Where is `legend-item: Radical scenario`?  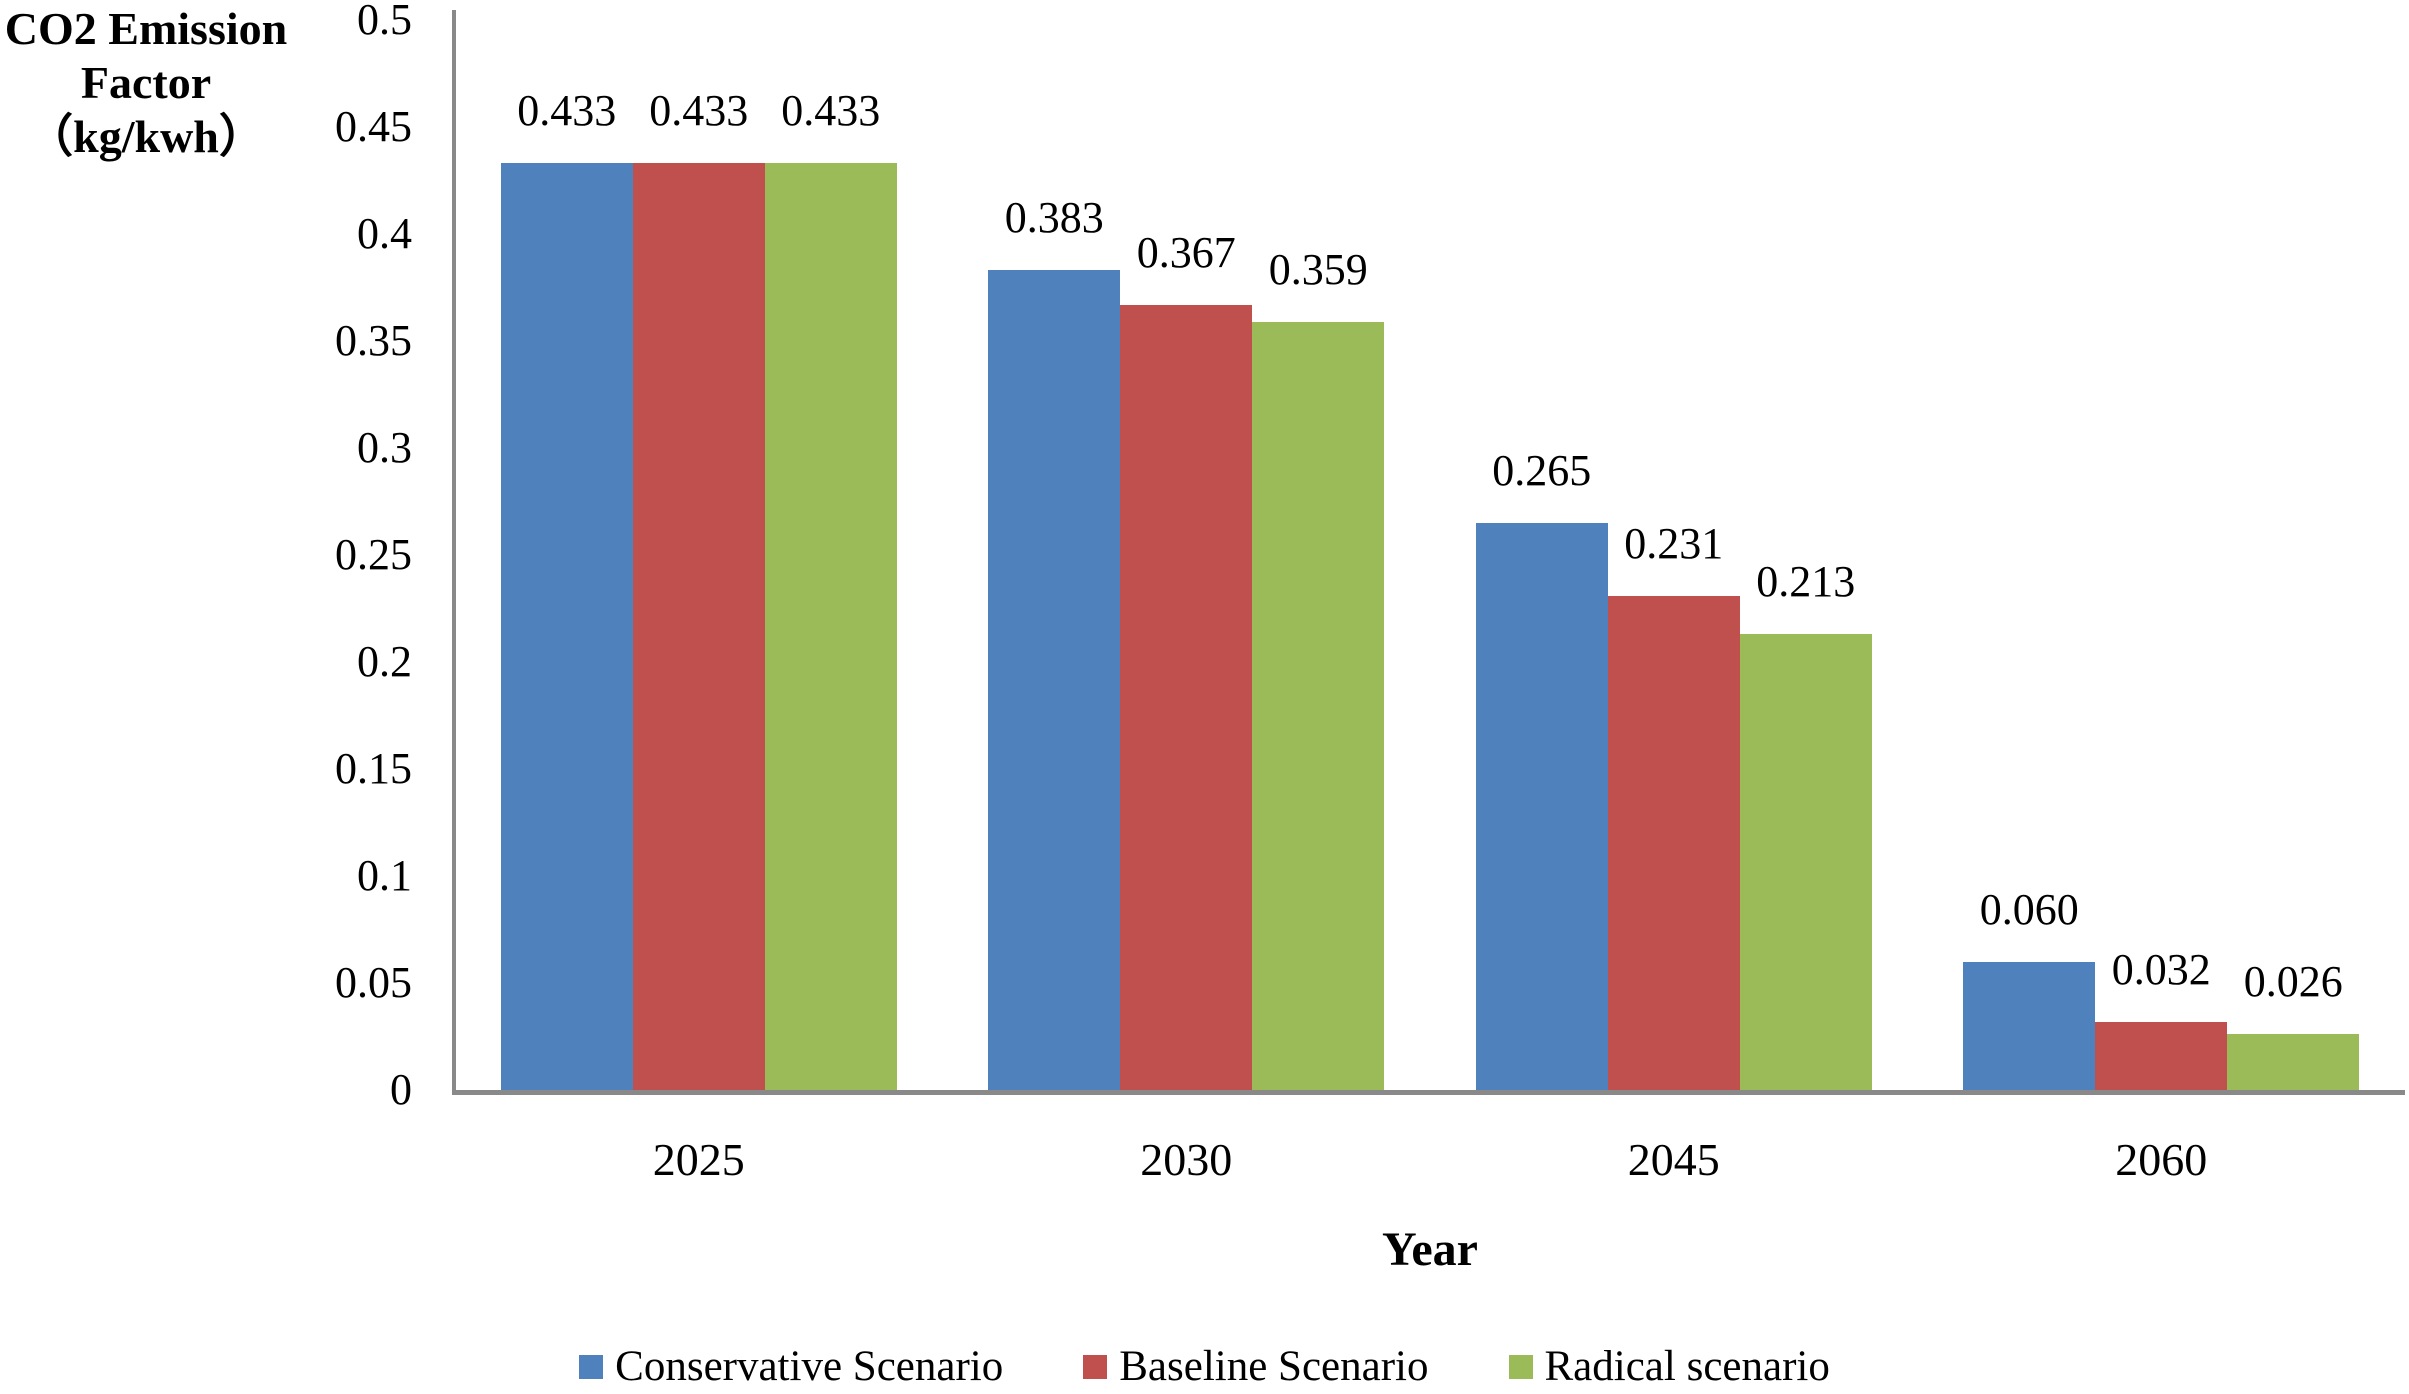 legend-item: Radical scenario is located at coordinates (1669, 1367).